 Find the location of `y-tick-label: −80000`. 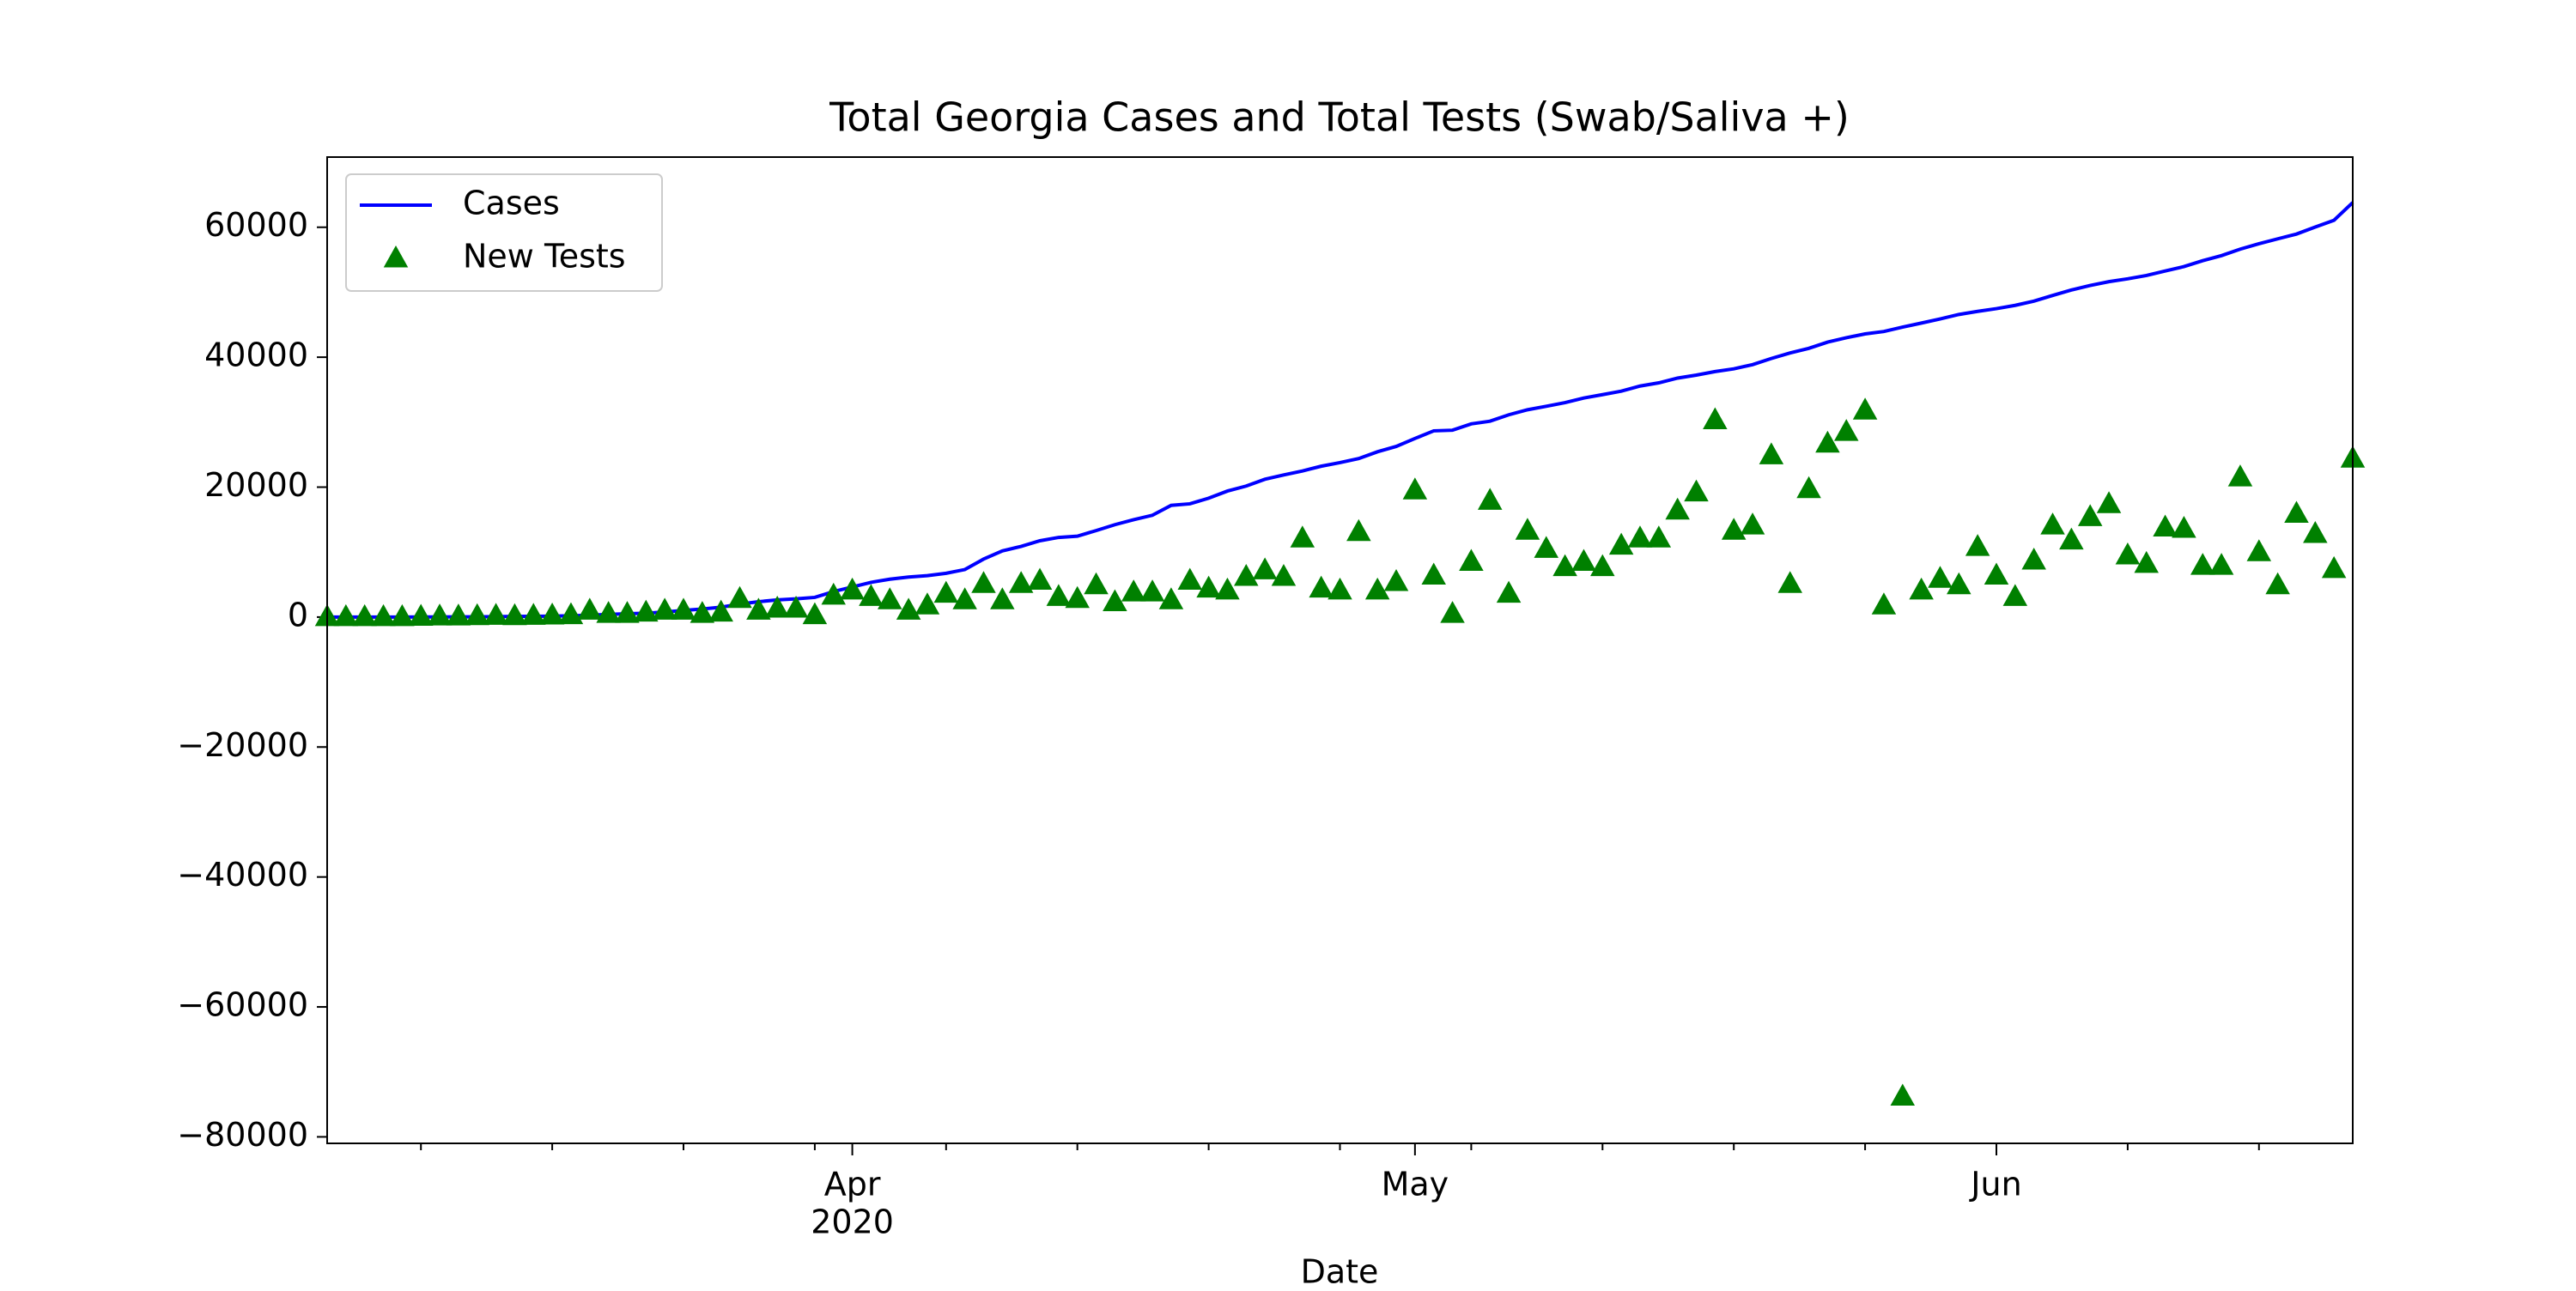

y-tick-label: −80000 is located at coordinates (242, 1135).